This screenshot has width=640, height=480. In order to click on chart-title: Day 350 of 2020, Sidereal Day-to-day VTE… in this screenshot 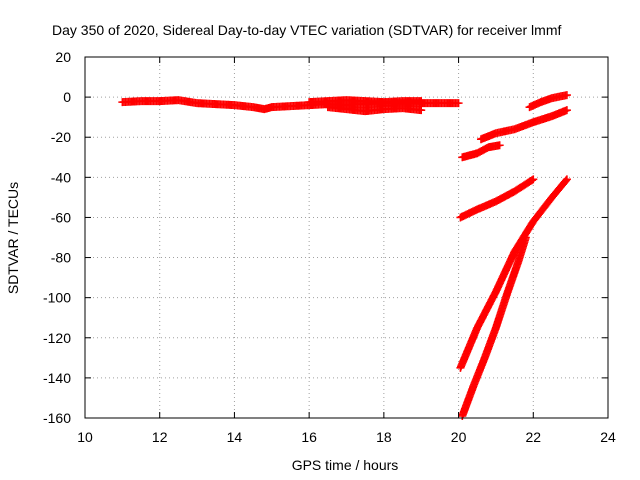, I will do `click(306, 30)`.